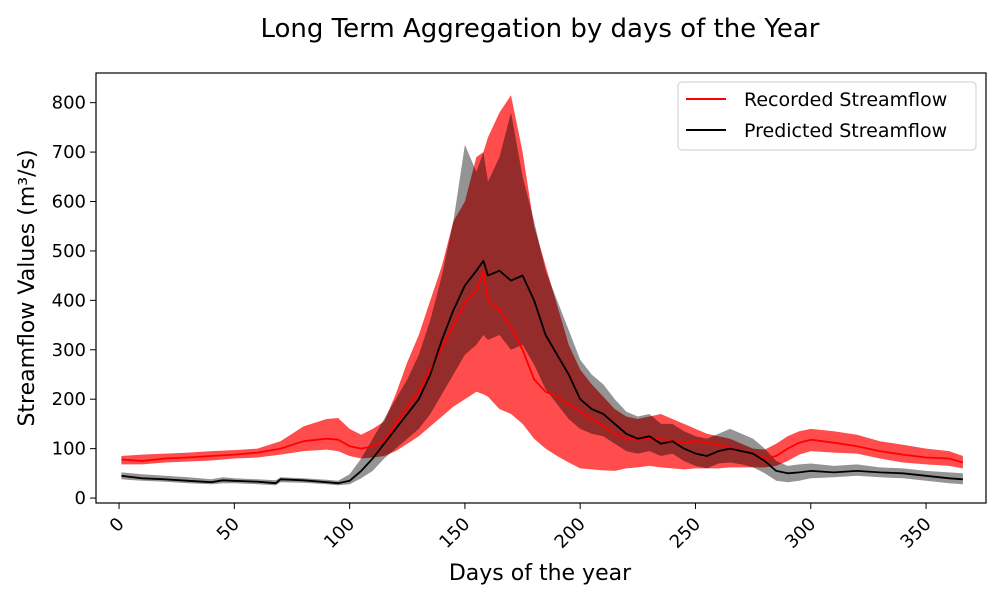  What do you see at coordinates (69, 202) in the screenshot?
I see `y-tick-label: 600` at bounding box center [69, 202].